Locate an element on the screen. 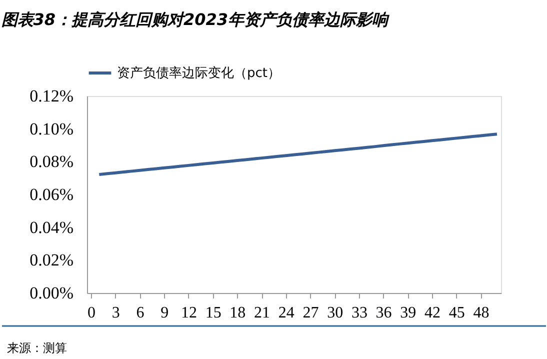  x-tick-label: 42 is located at coordinates (432, 313).